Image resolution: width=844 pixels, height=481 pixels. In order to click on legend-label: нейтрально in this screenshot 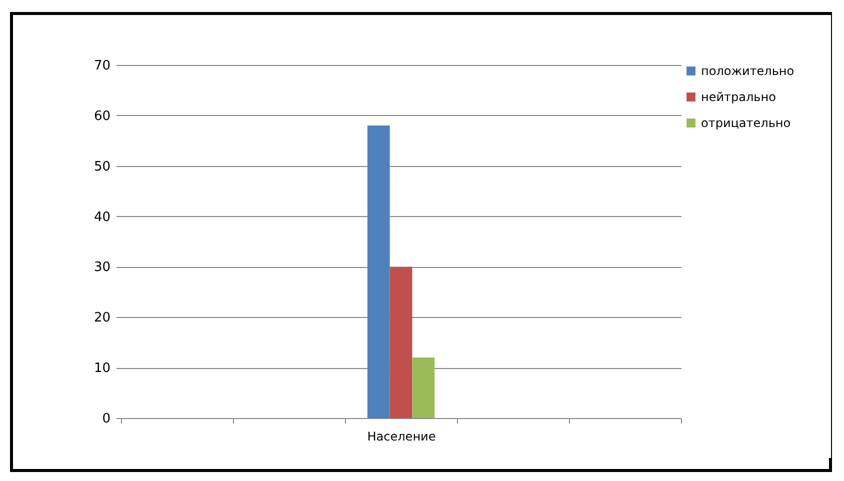, I will do `click(738, 97)`.